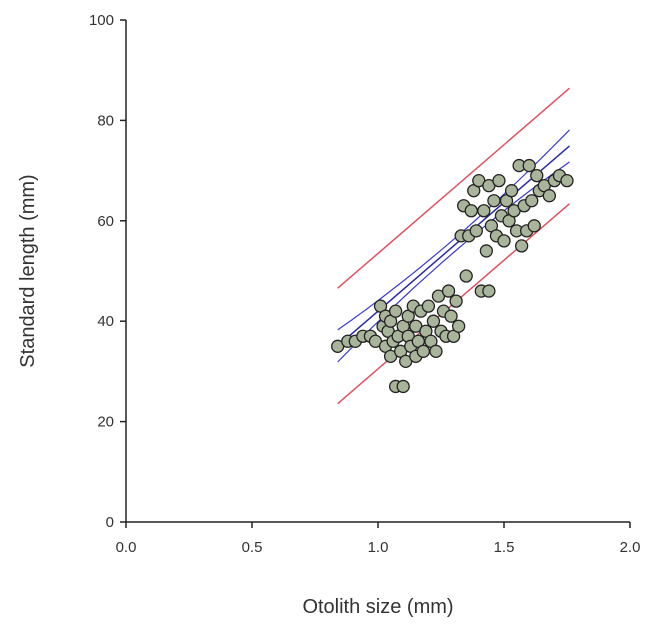 The height and width of the screenshot is (624, 652). Describe the element at coordinates (107, 271) in the screenshot. I see `y-ticks: 0 20 40 60 80 100` at that location.